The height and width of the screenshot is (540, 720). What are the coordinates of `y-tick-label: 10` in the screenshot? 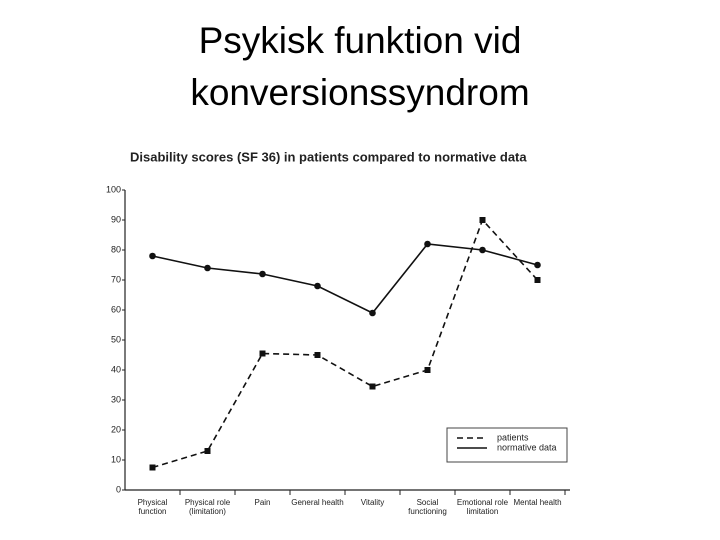 It's located at (116, 459).